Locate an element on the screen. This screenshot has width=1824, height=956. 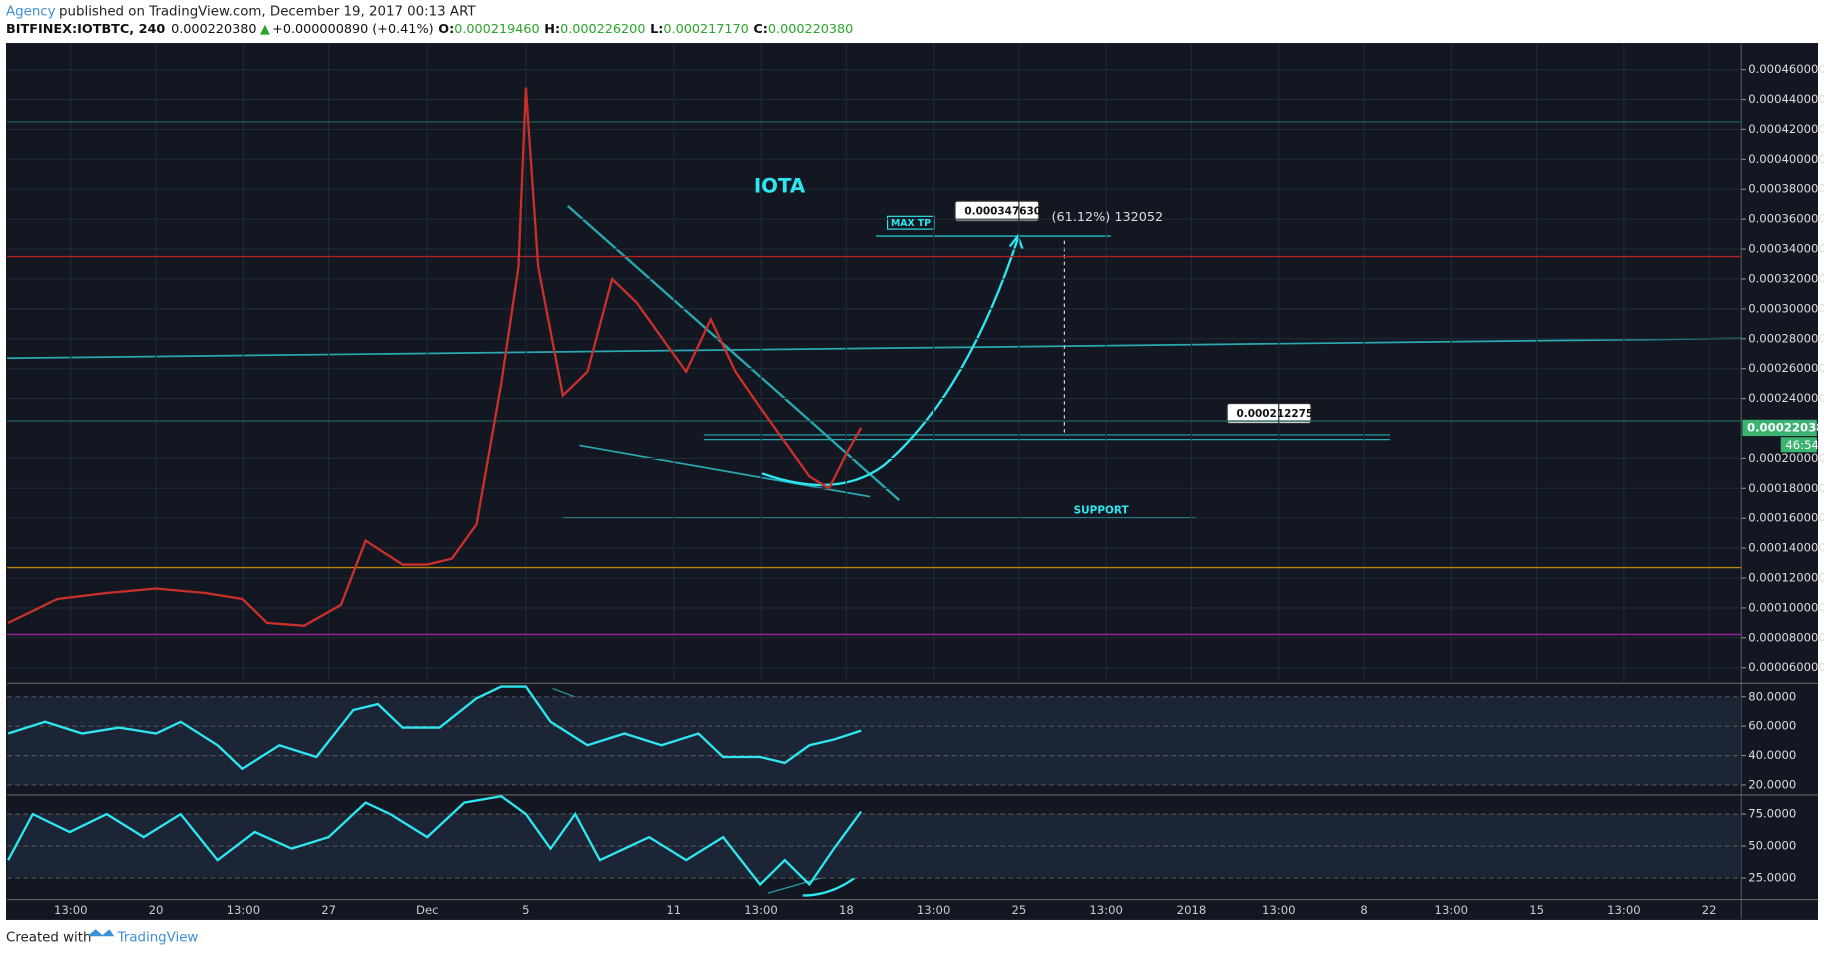
x-tick-label: Dec is located at coordinates (427, 910).